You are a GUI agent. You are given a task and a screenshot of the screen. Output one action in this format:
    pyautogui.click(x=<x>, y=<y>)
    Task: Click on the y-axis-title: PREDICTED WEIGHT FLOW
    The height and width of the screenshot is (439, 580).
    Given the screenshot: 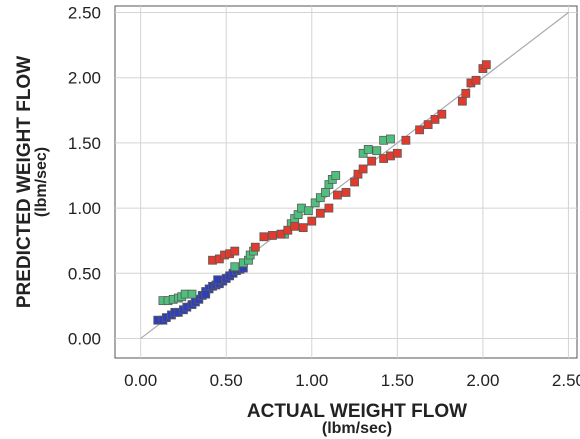 What is the action you would take?
    pyautogui.click(x=24, y=182)
    